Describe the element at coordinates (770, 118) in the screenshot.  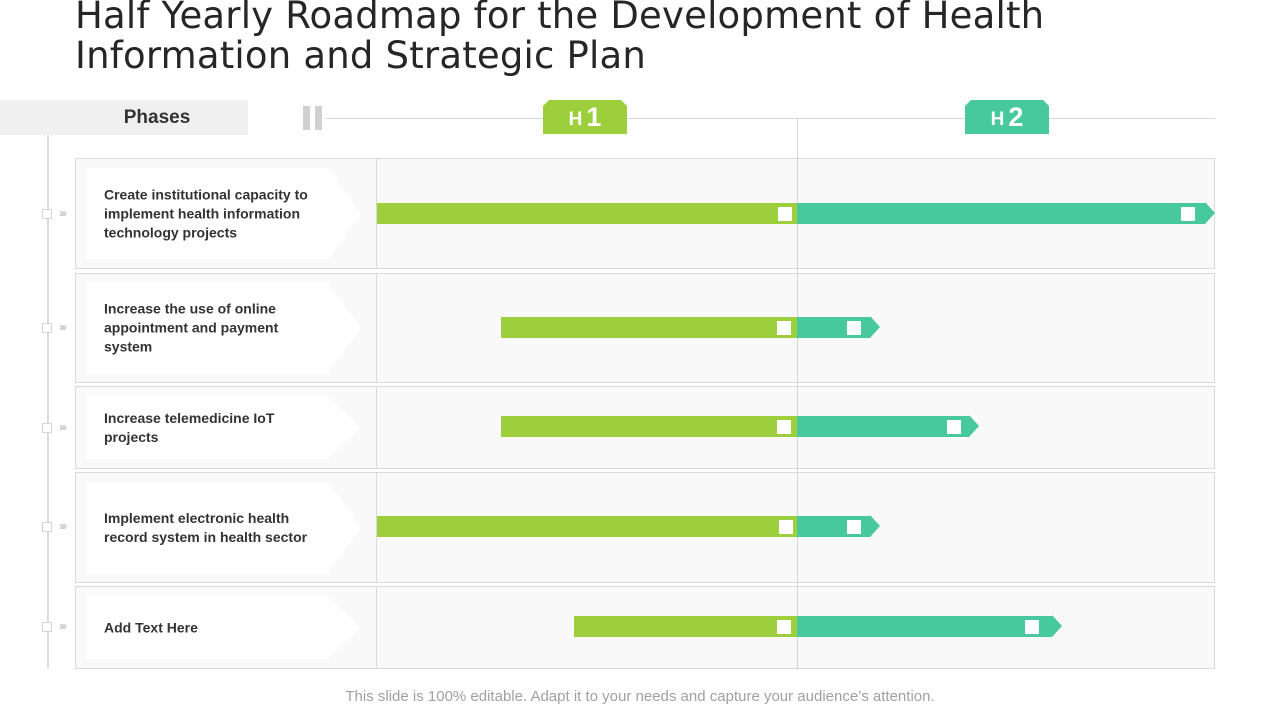
I see `header-line` at that location.